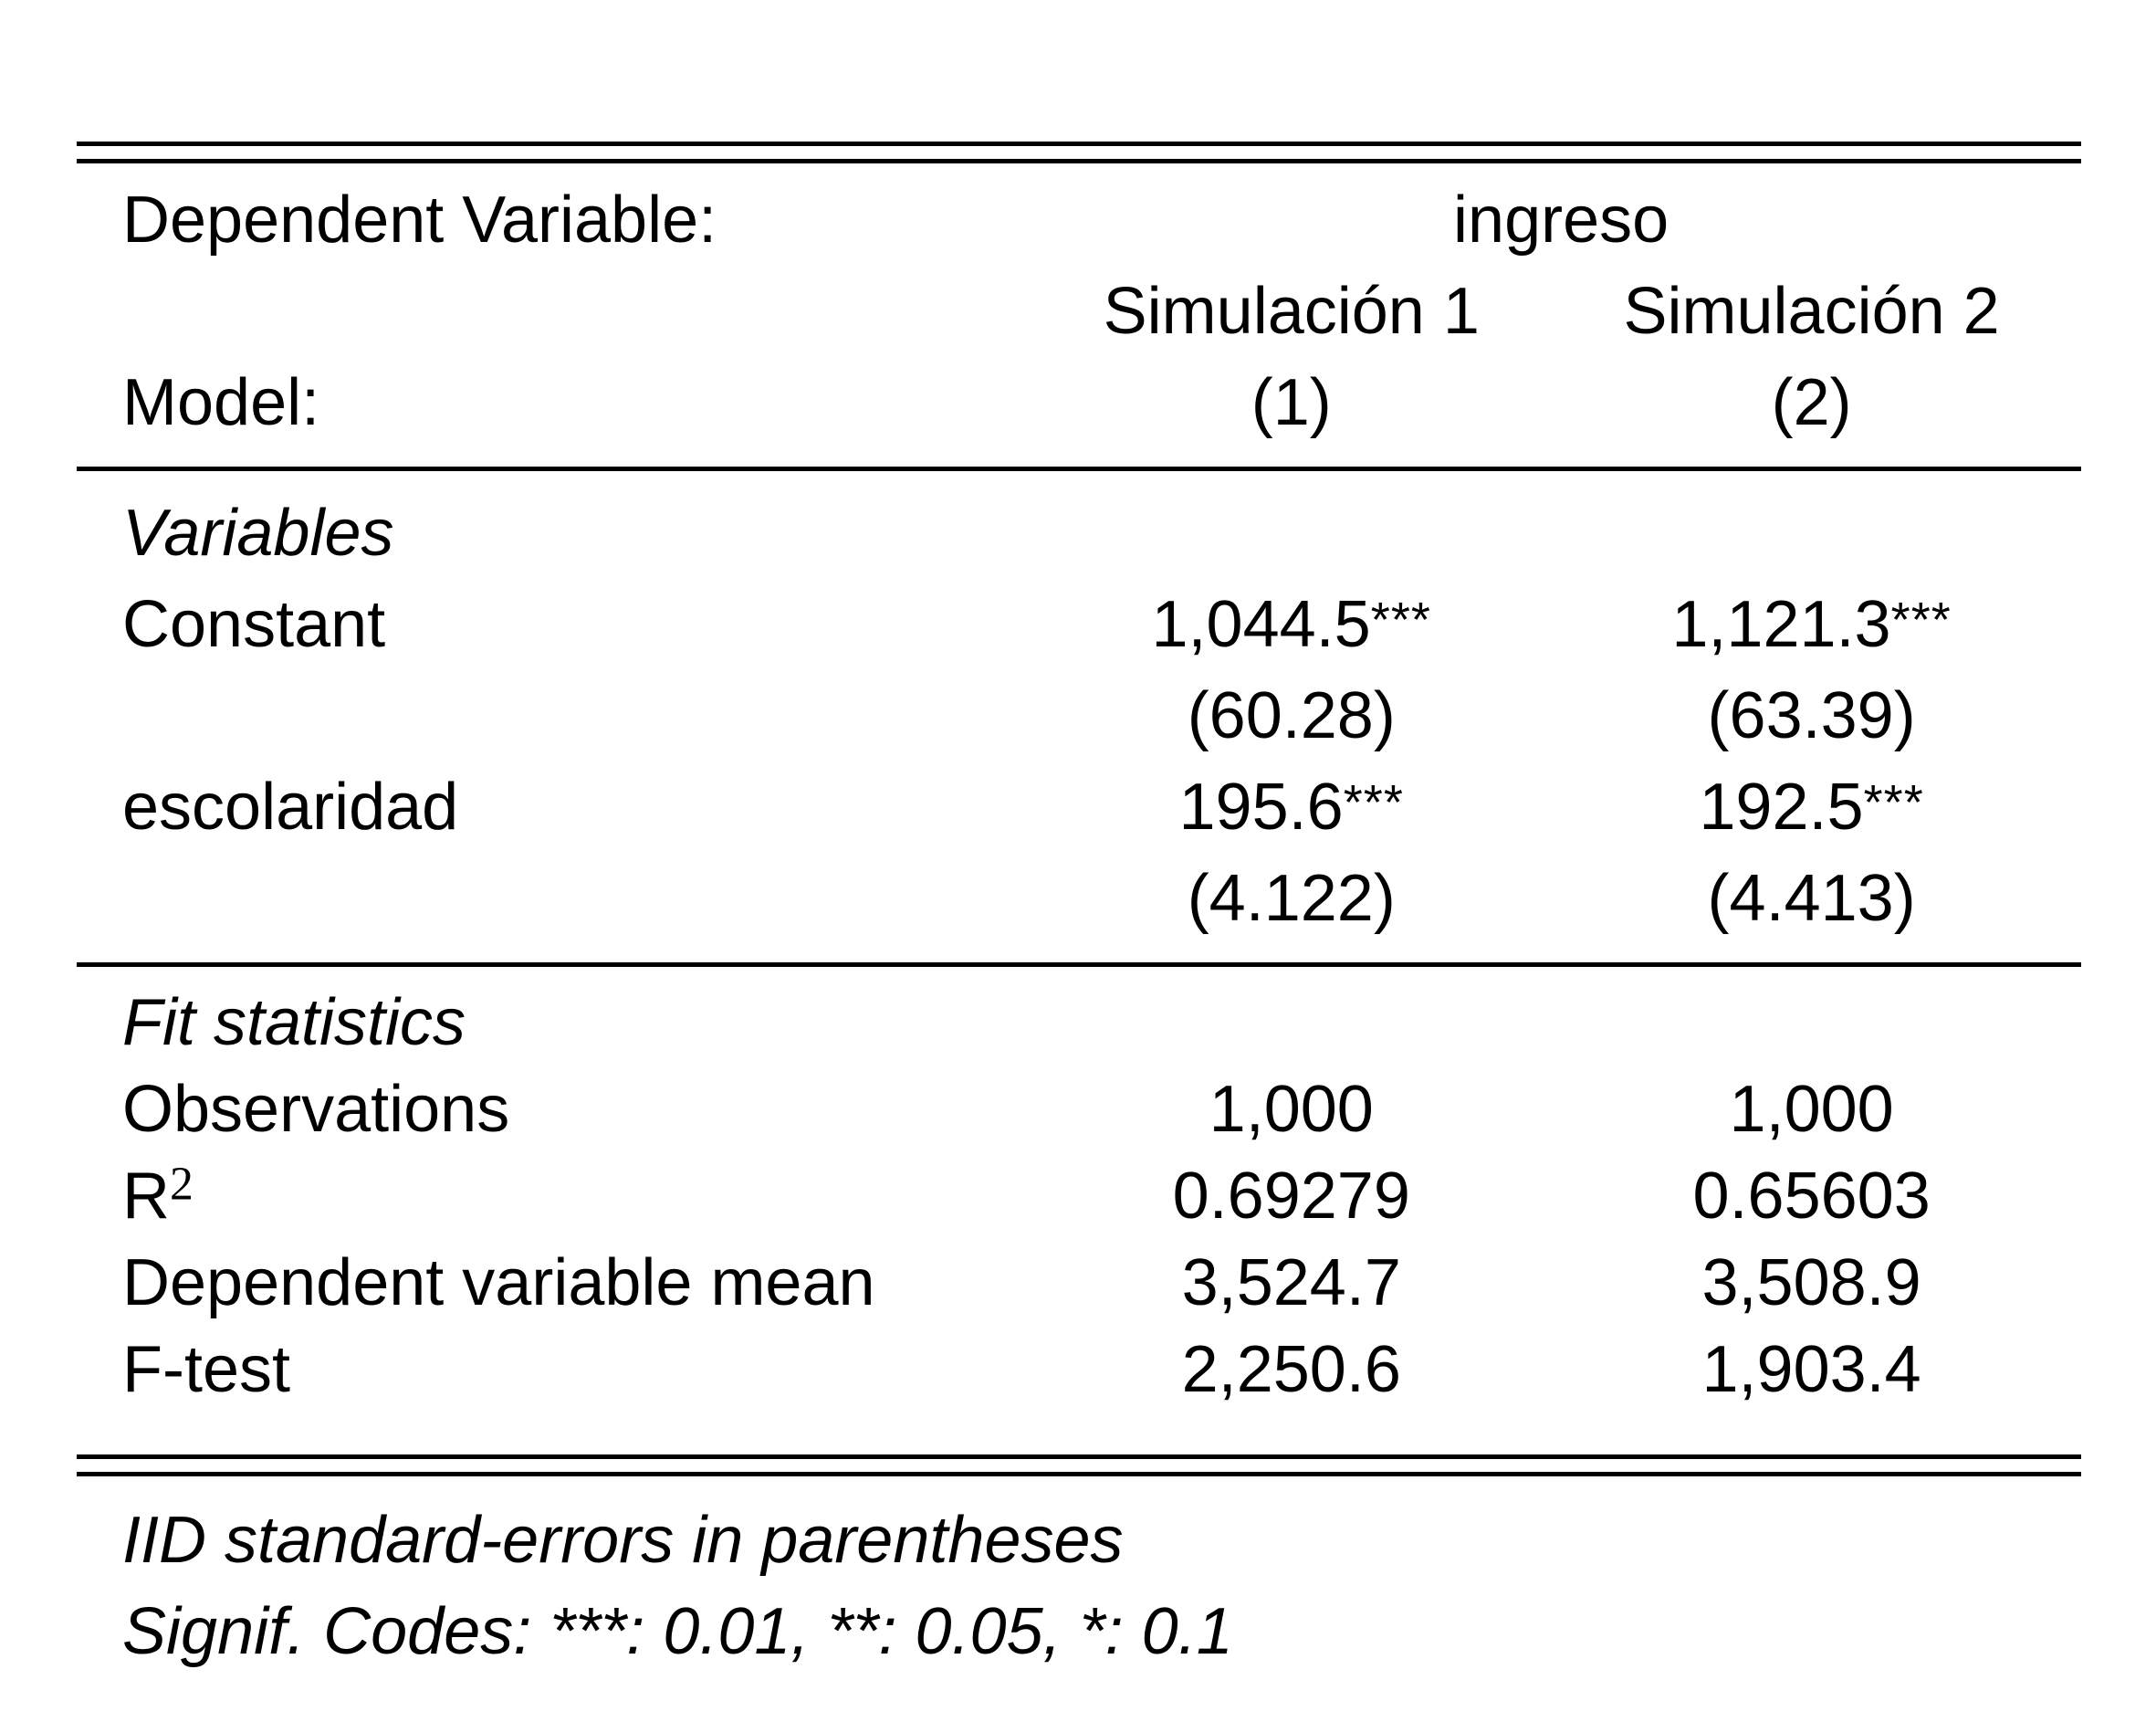  Describe the element at coordinates (559, 1197) in the screenshot. I see `fit-label-r-squared: R2` at that location.